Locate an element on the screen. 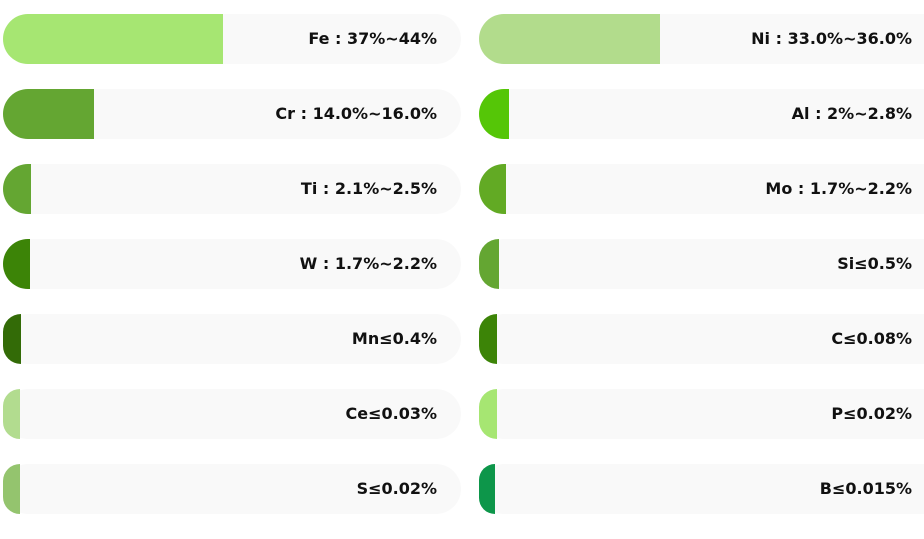  bar-label: P≤0.02% is located at coordinates (871, 413).